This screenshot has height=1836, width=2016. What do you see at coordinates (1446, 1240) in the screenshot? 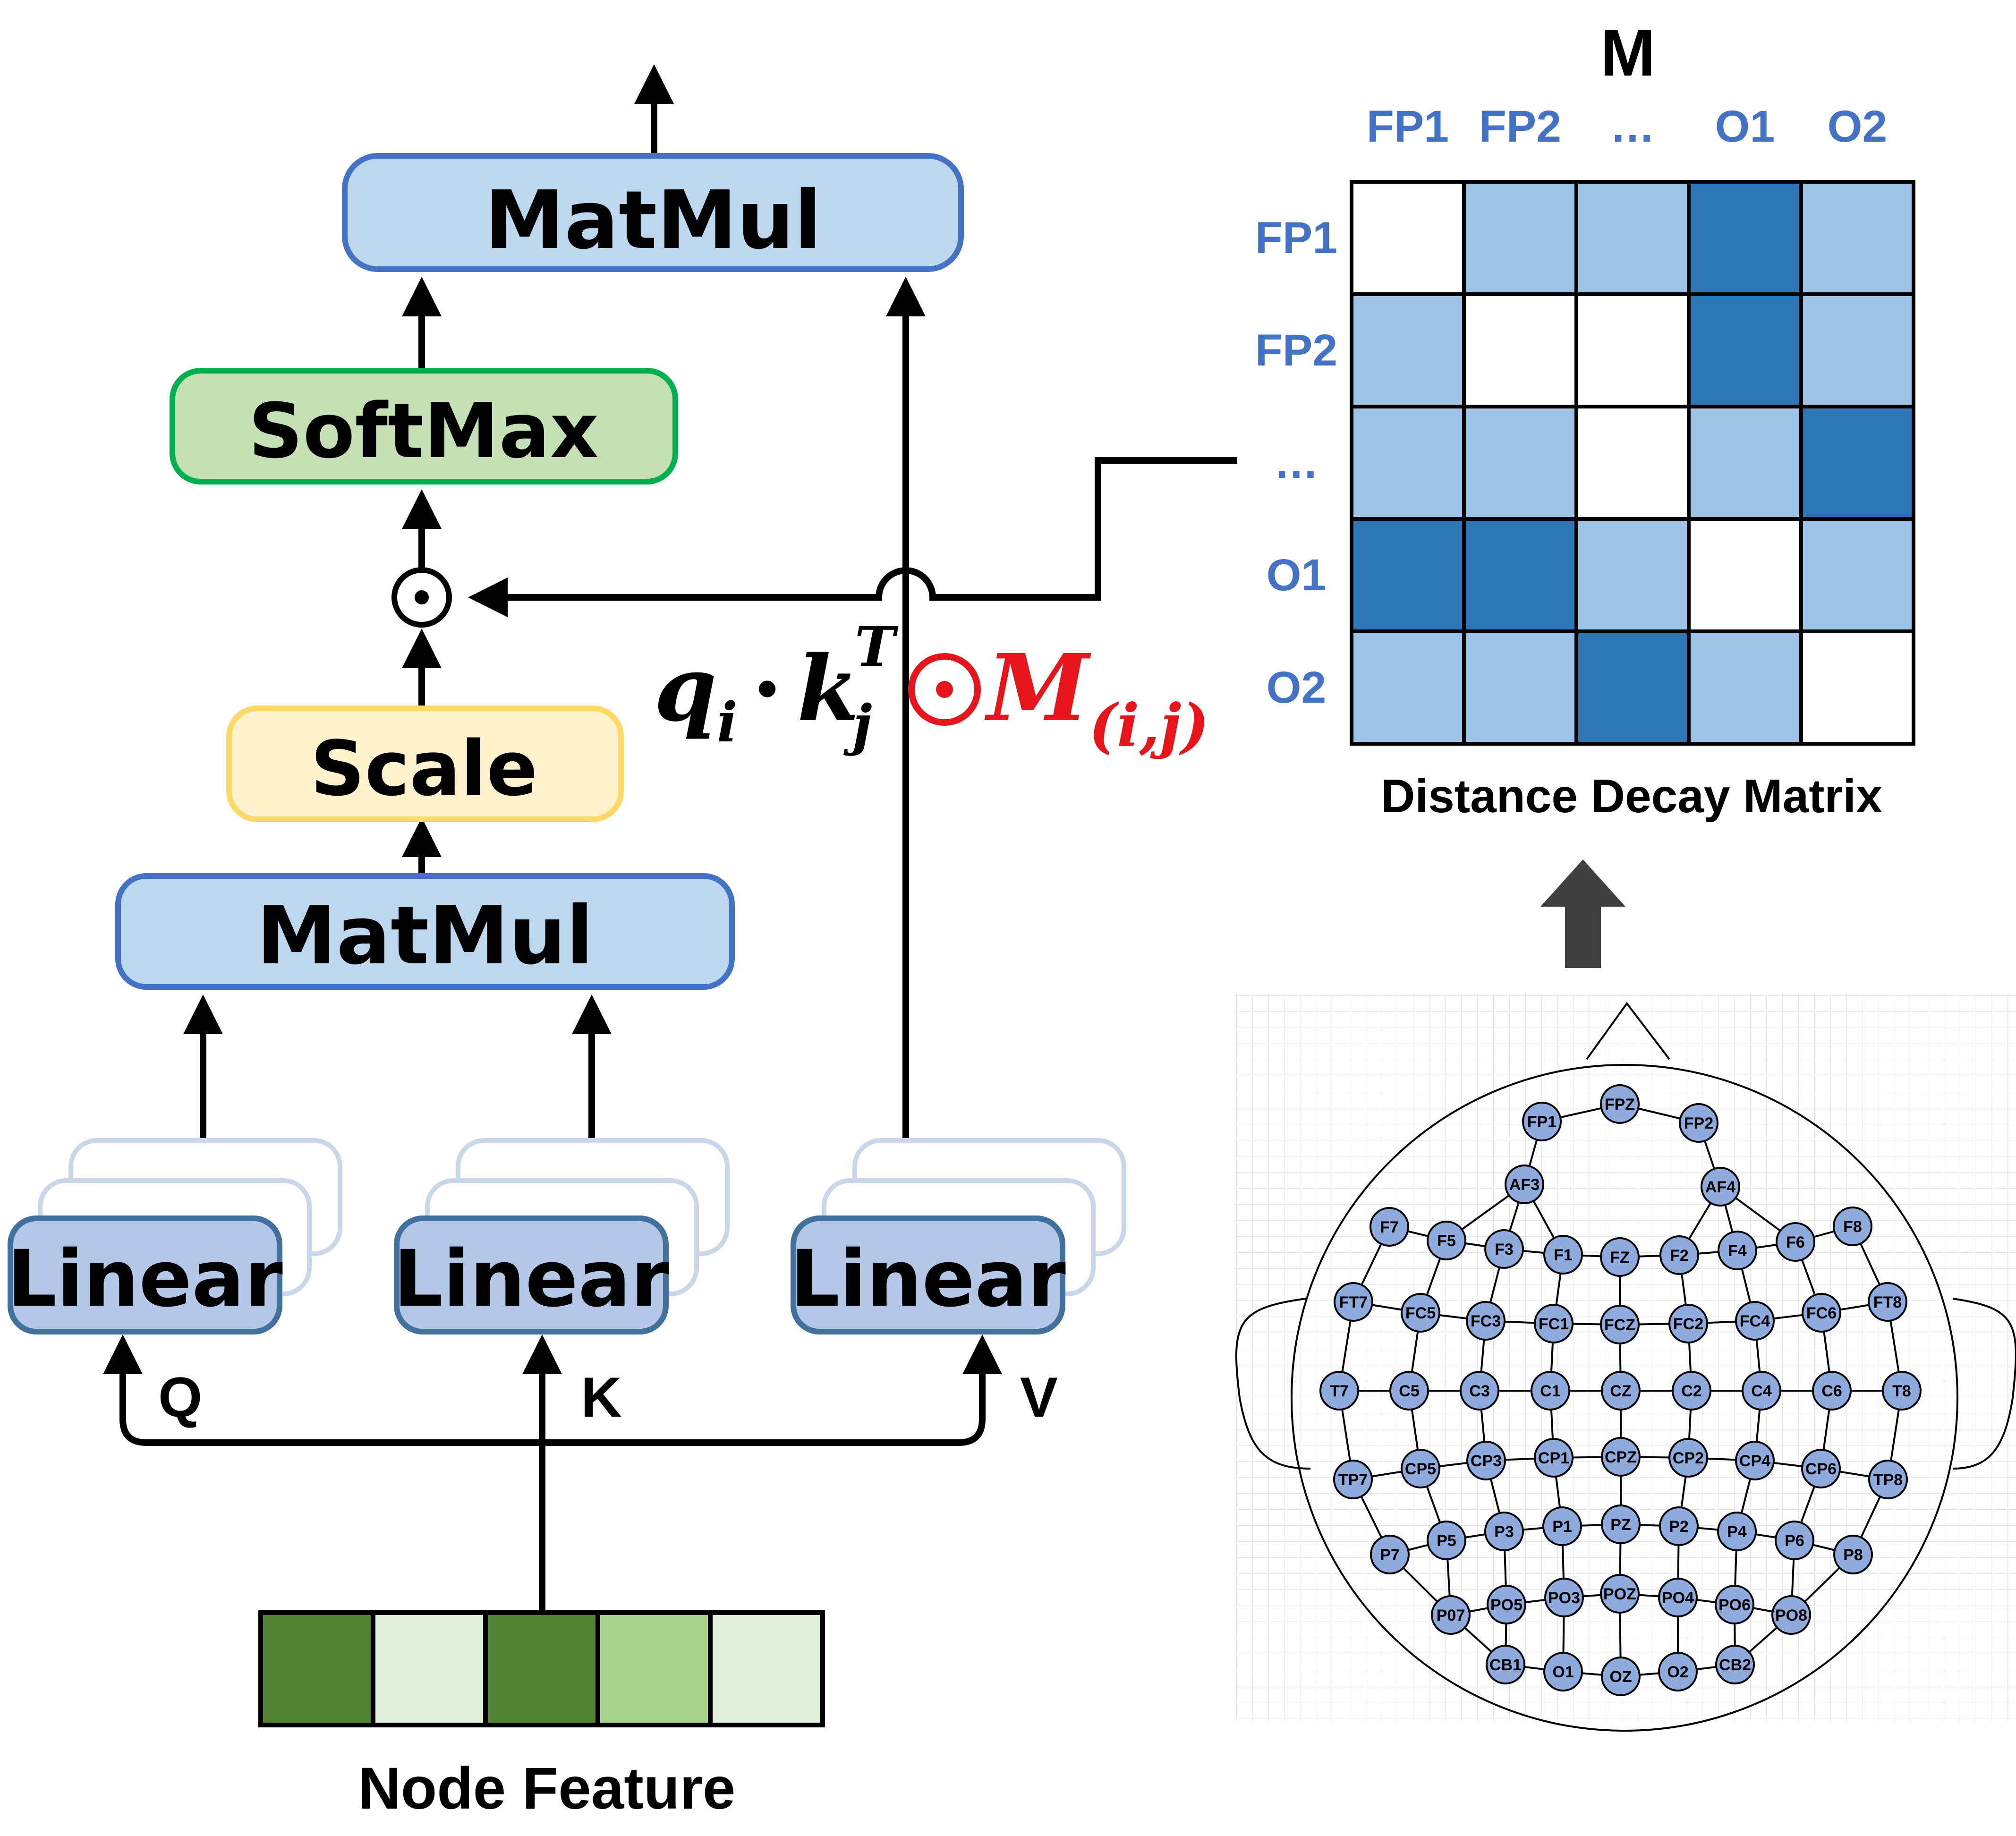
I see `electrode-f5: F5` at bounding box center [1446, 1240].